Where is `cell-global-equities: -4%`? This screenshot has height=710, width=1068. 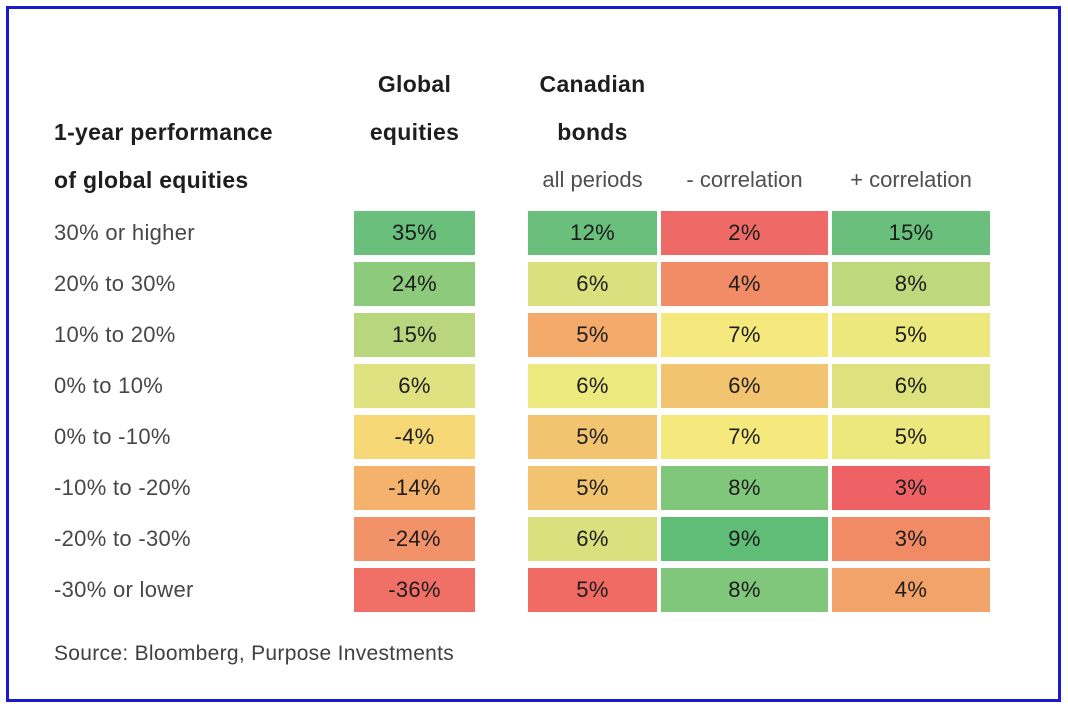
cell-global-equities: -4% is located at coordinates (414, 437).